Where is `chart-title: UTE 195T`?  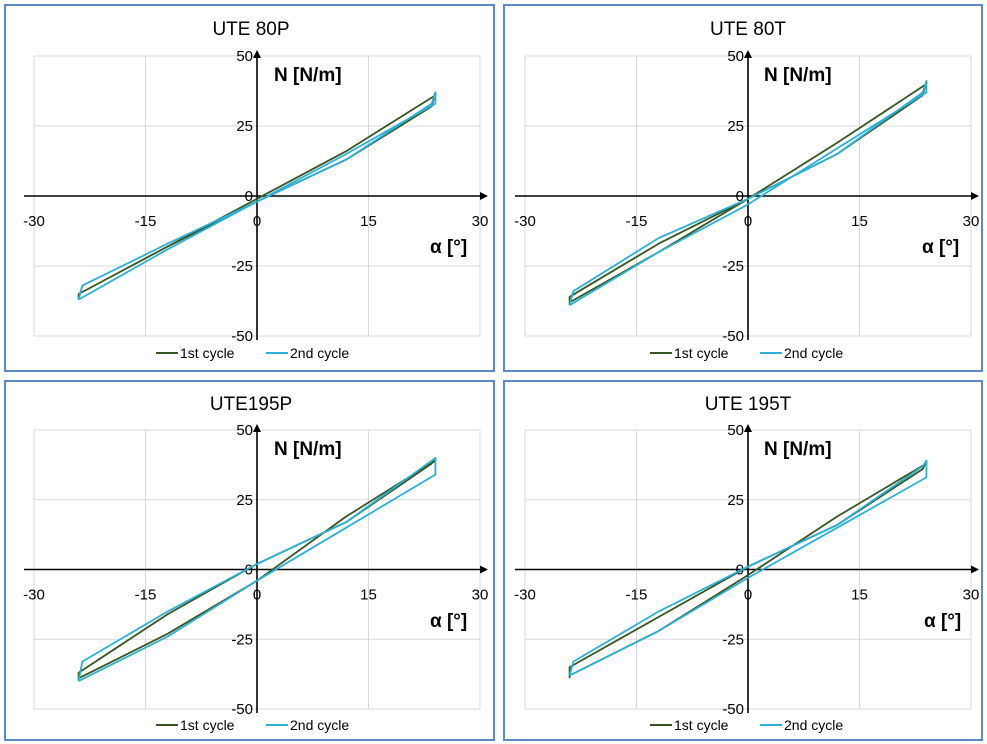
chart-title: UTE 195T is located at coordinates (748, 404).